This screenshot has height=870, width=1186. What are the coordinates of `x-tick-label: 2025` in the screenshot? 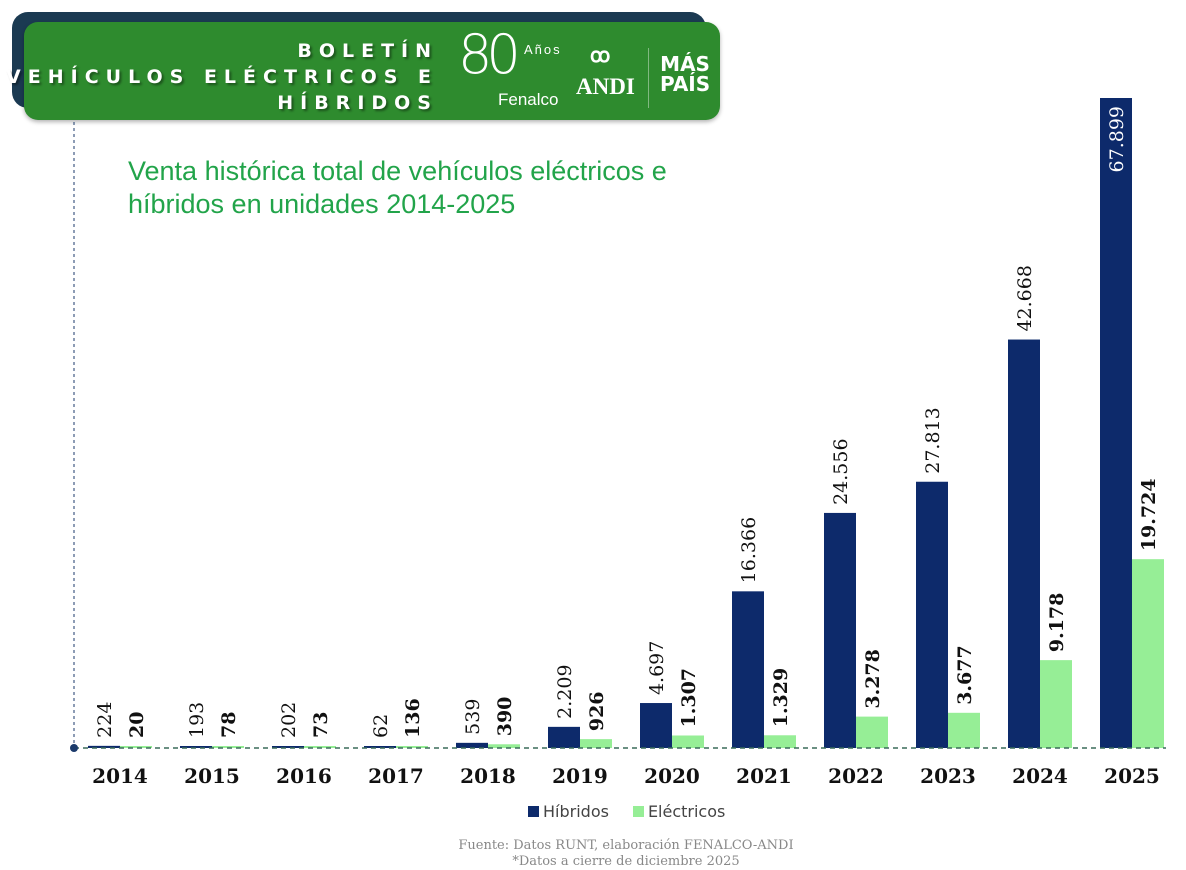 It's located at (1132, 776).